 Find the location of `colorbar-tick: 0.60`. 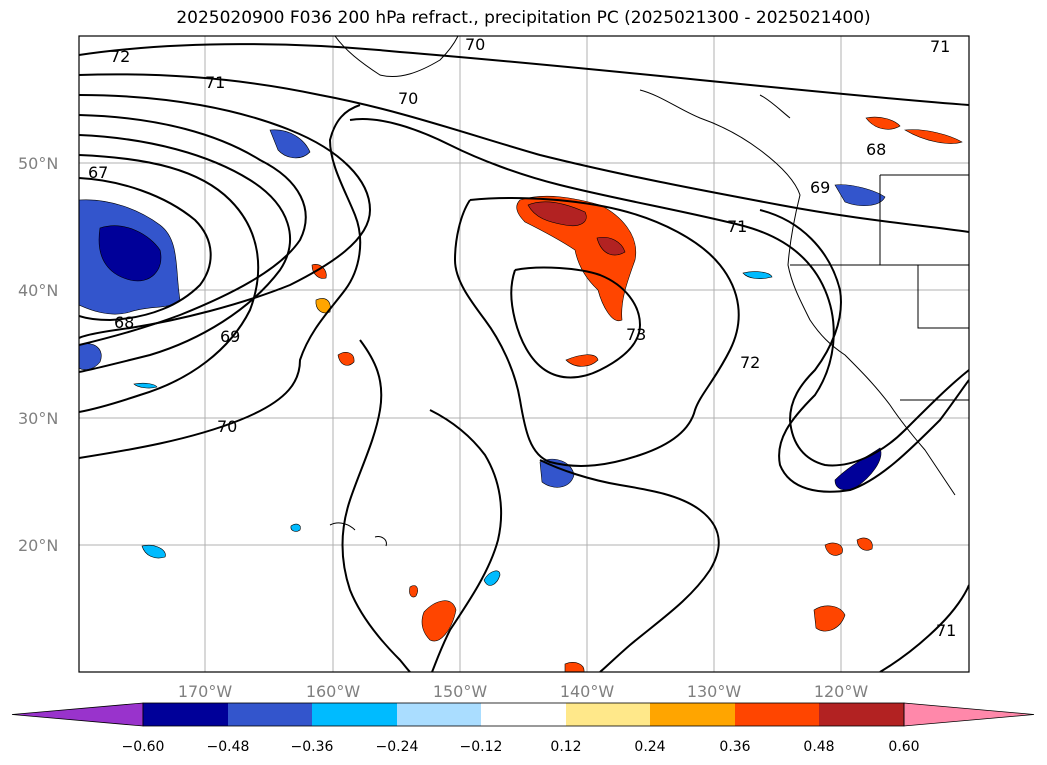

colorbar-tick: 0.60 is located at coordinates (903, 747).